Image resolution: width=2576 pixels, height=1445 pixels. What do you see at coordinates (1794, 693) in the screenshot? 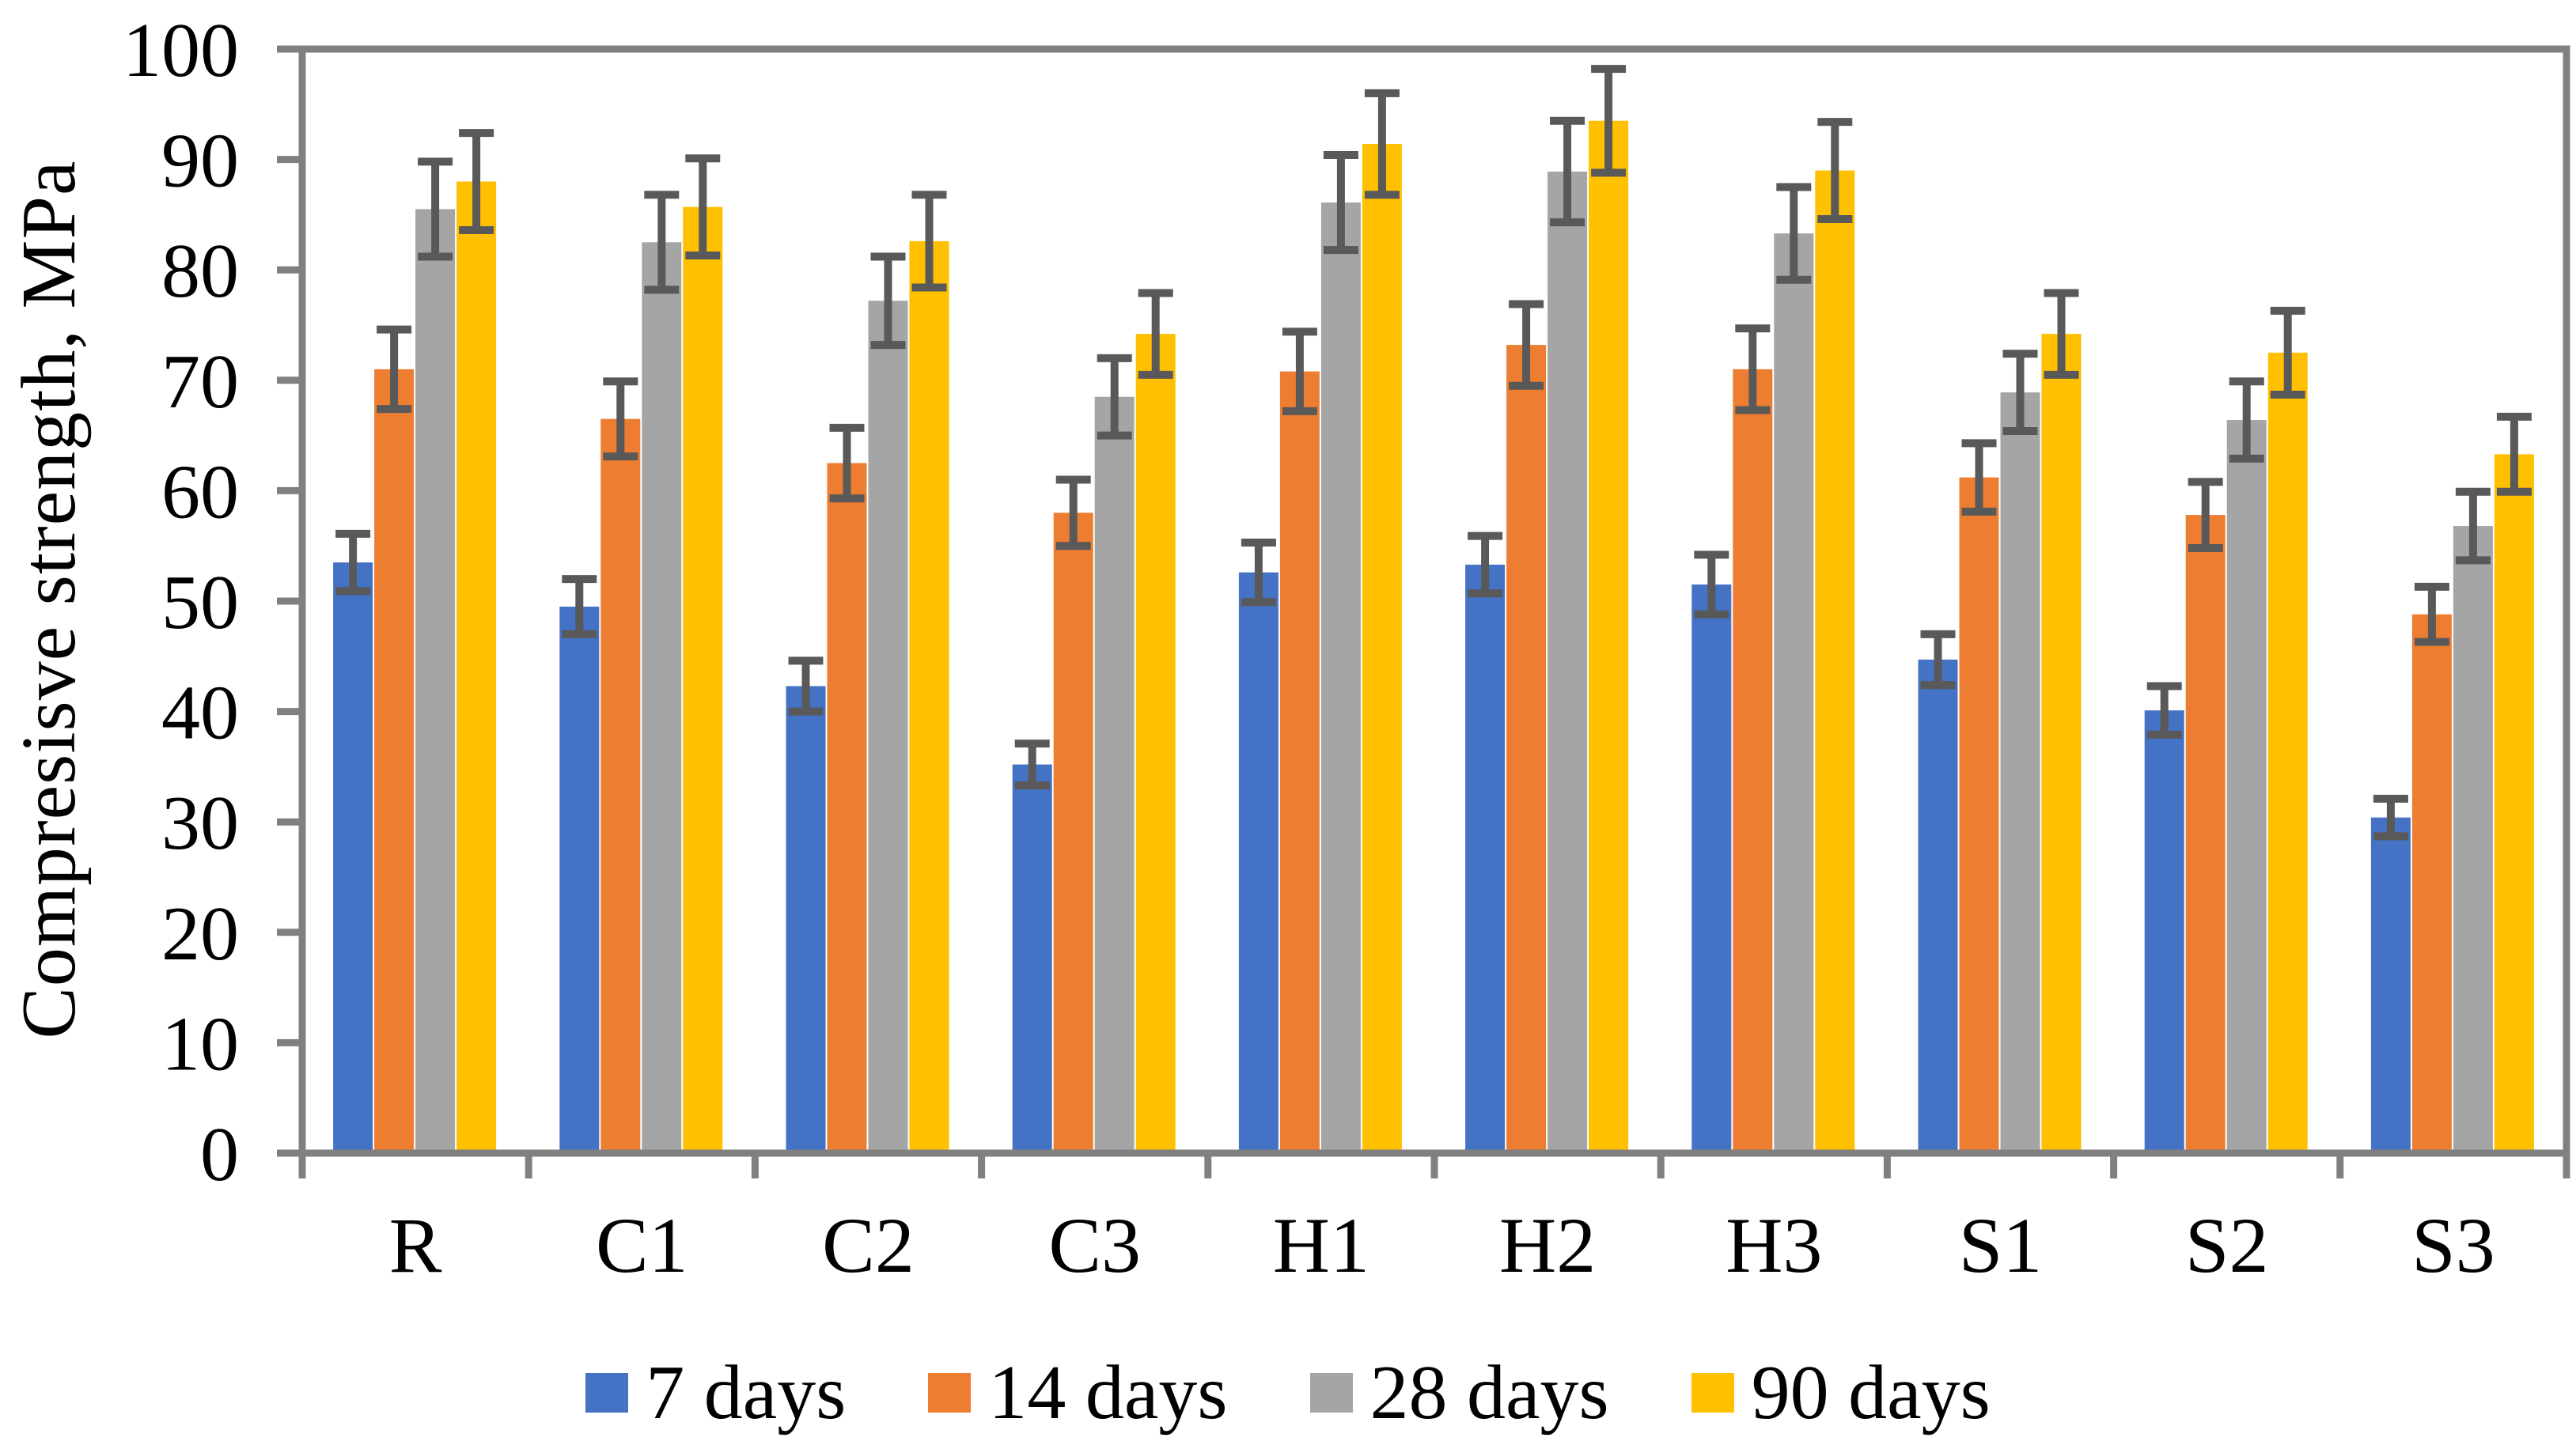
I see `bar-H3-28-days` at bounding box center [1794, 693].